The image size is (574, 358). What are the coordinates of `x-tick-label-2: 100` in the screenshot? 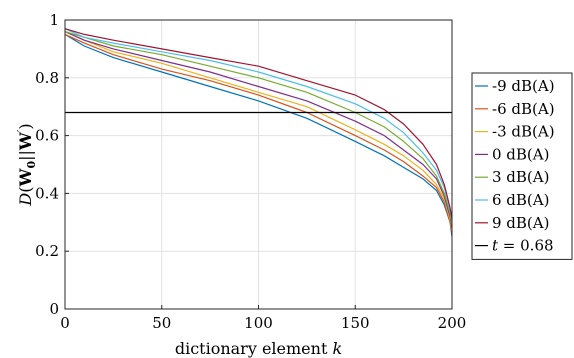 It's located at (258, 323).